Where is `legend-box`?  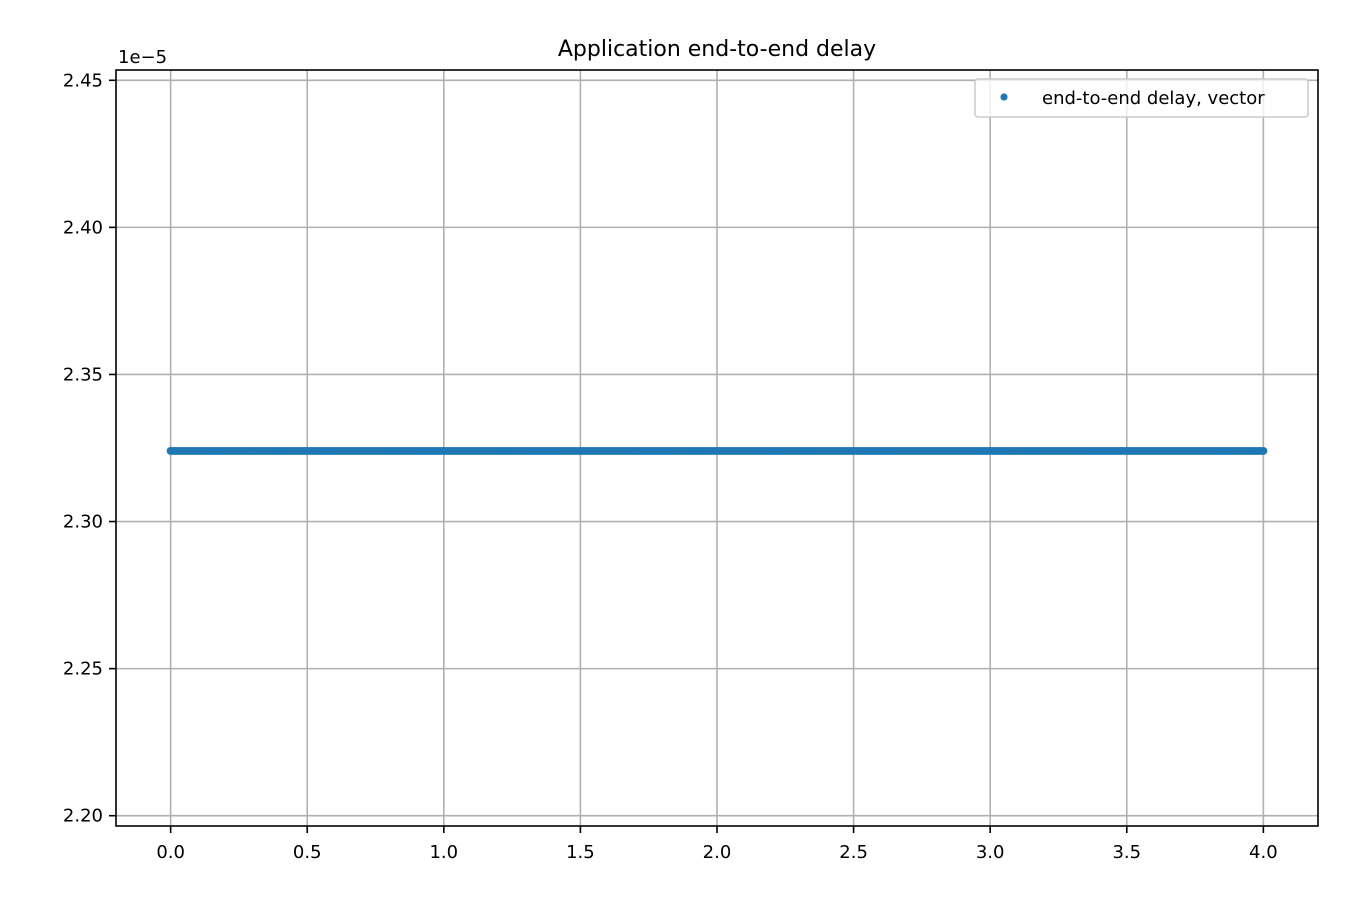
legend-box is located at coordinates (1141, 98).